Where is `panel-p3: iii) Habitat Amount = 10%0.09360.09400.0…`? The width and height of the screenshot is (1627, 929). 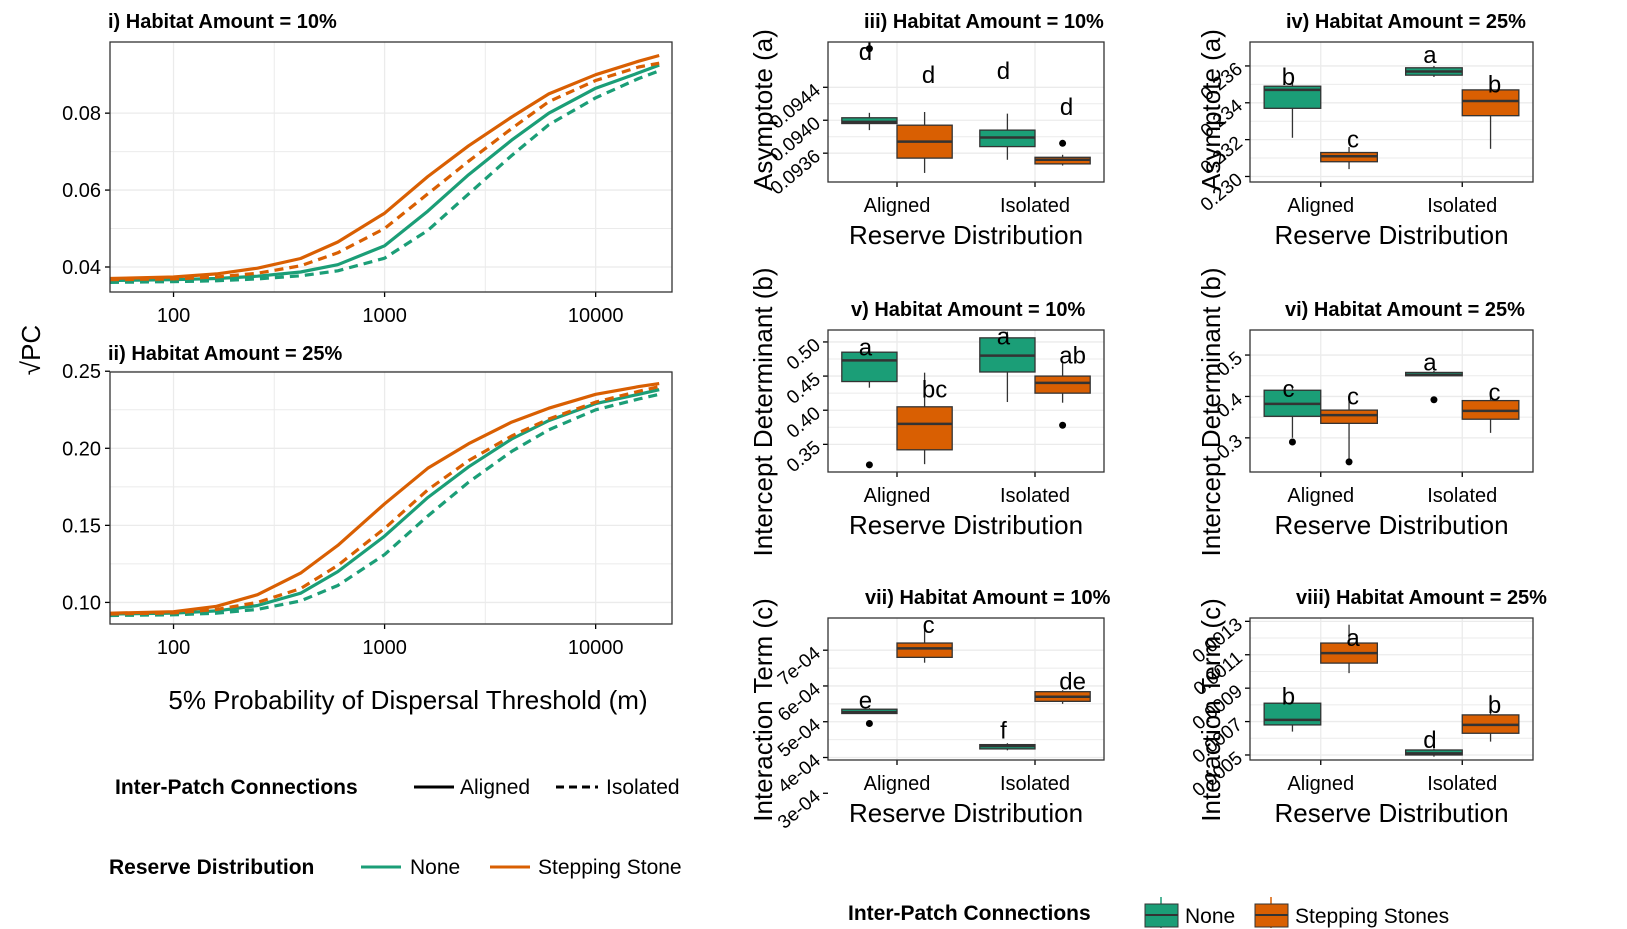 panel-p3: iii) Habitat Amount = 10%0.09360.09400.0… is located at coordinates (936, 130).